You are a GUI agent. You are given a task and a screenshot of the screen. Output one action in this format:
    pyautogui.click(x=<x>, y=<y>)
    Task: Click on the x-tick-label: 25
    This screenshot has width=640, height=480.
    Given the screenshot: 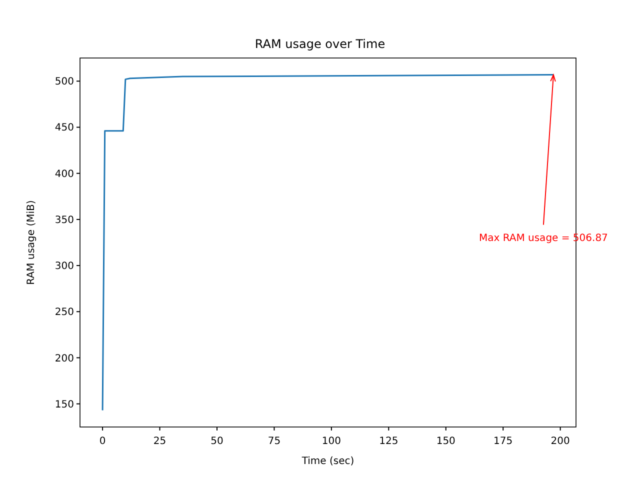 What is the action you would take?
    pyautogui.click(x=159, y=441)
    